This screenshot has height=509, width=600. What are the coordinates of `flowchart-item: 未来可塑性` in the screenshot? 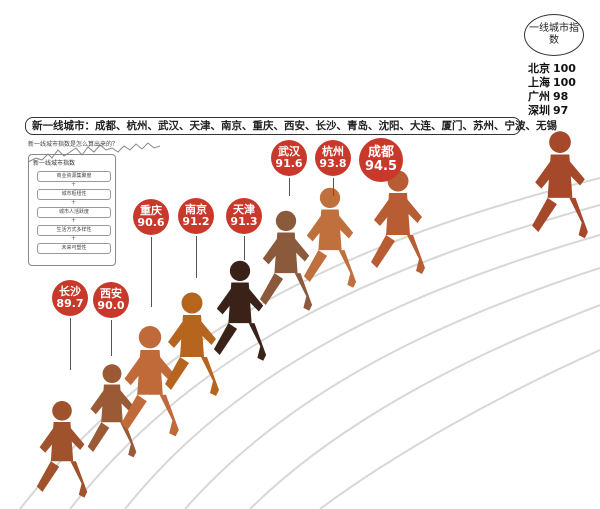 It's located at (74, 248).